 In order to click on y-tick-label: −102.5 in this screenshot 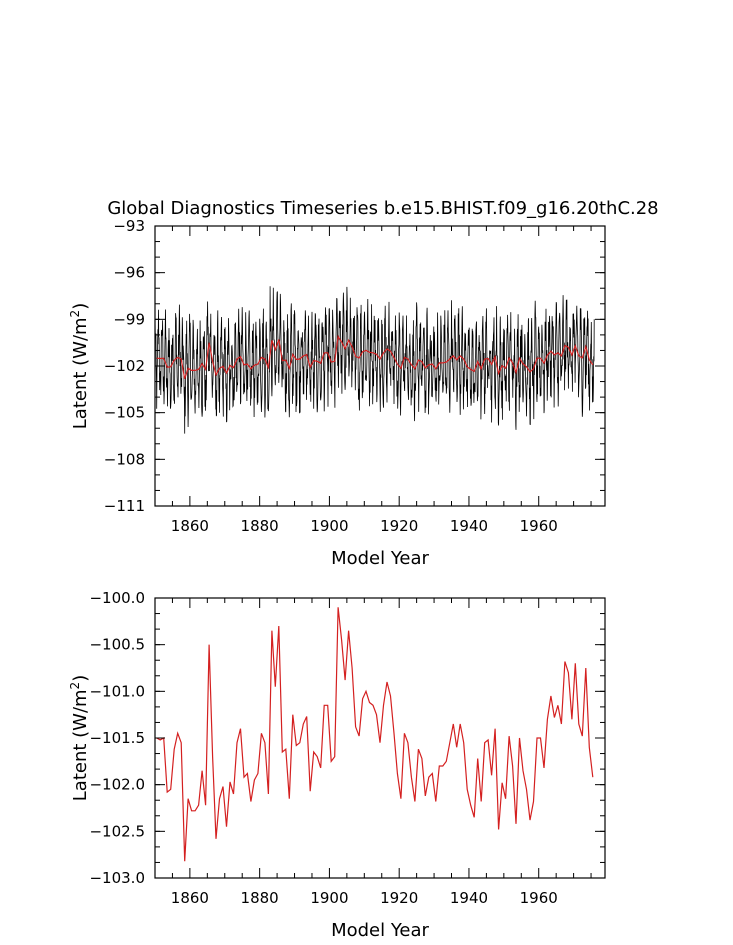, I will do `click(117, 831)`.